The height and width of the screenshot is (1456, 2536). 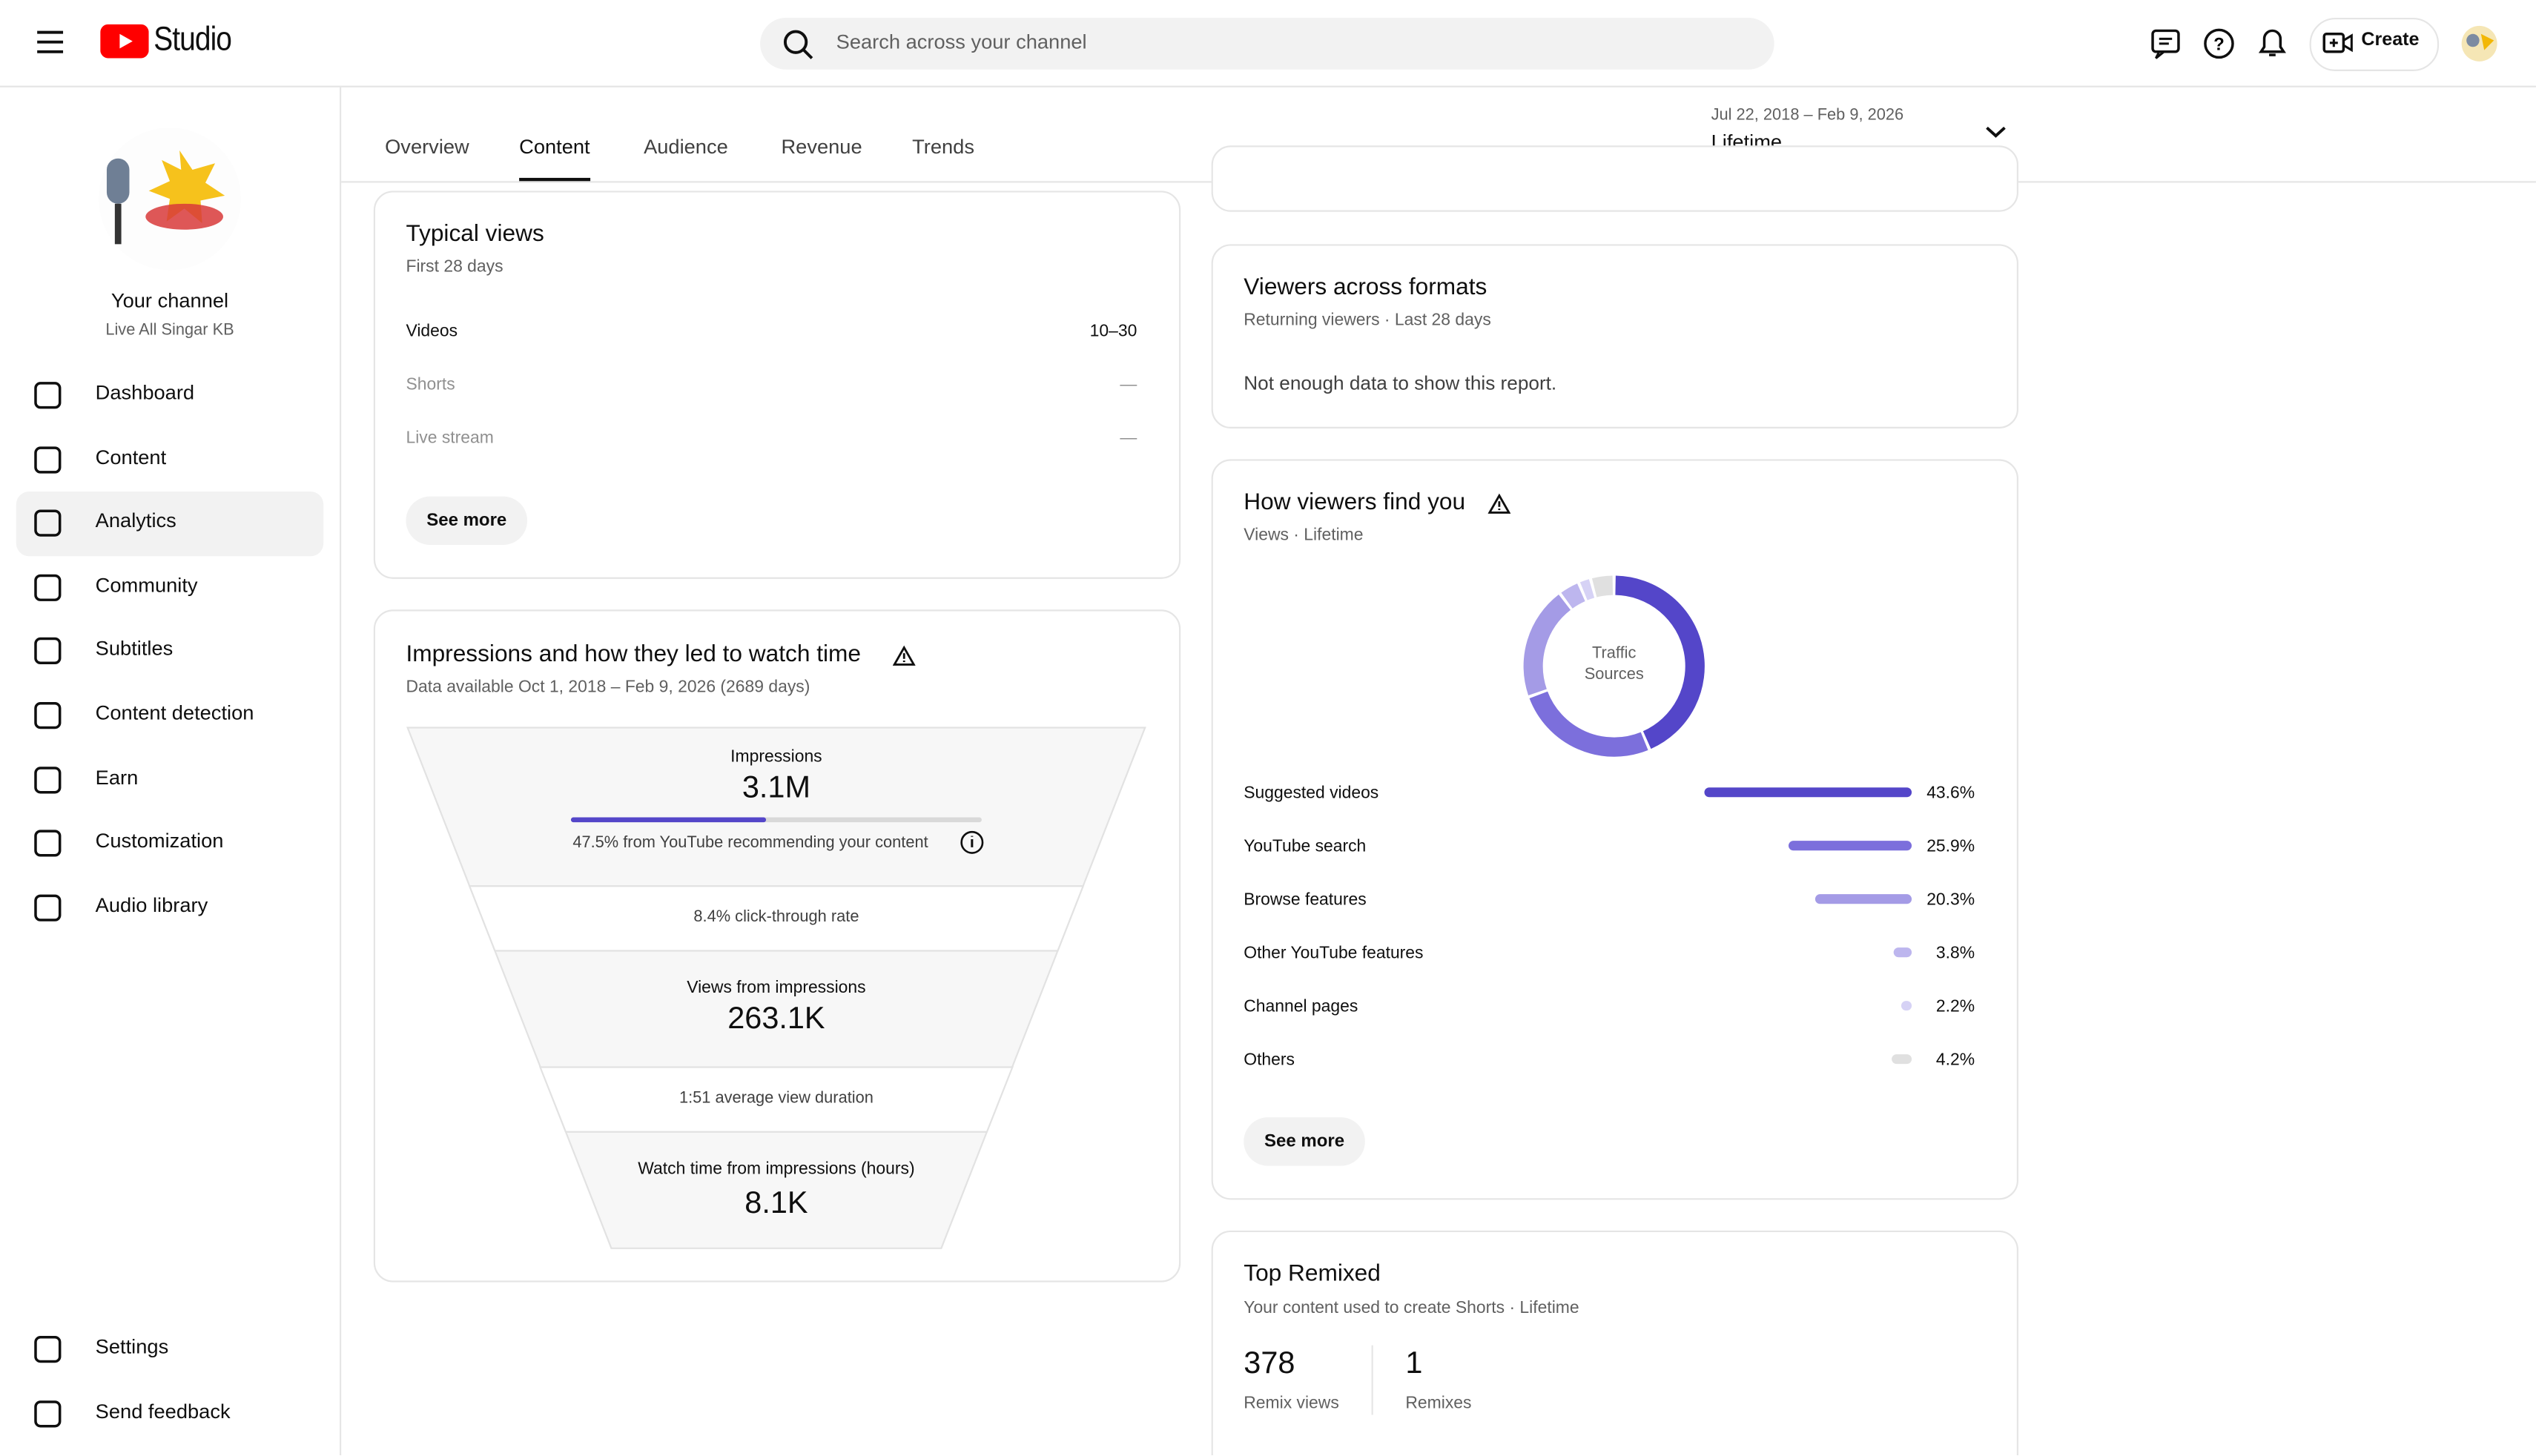 What do you see at coordinates (2390, 40) in the screenshot?
I see `create-label: Create` at bounding box center [2390, 40].